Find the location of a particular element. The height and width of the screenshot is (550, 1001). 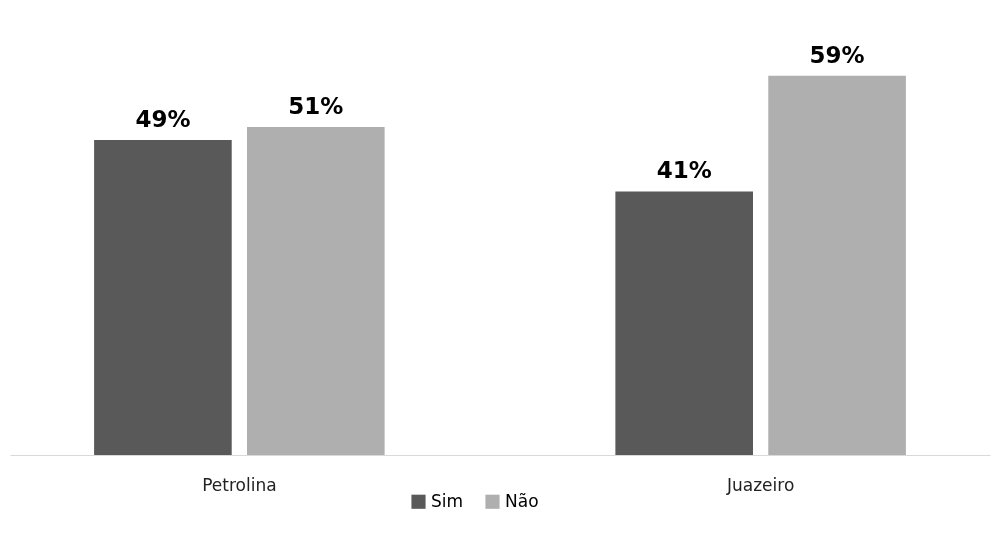

data-label: 51% is located at coordinates (316, 106).